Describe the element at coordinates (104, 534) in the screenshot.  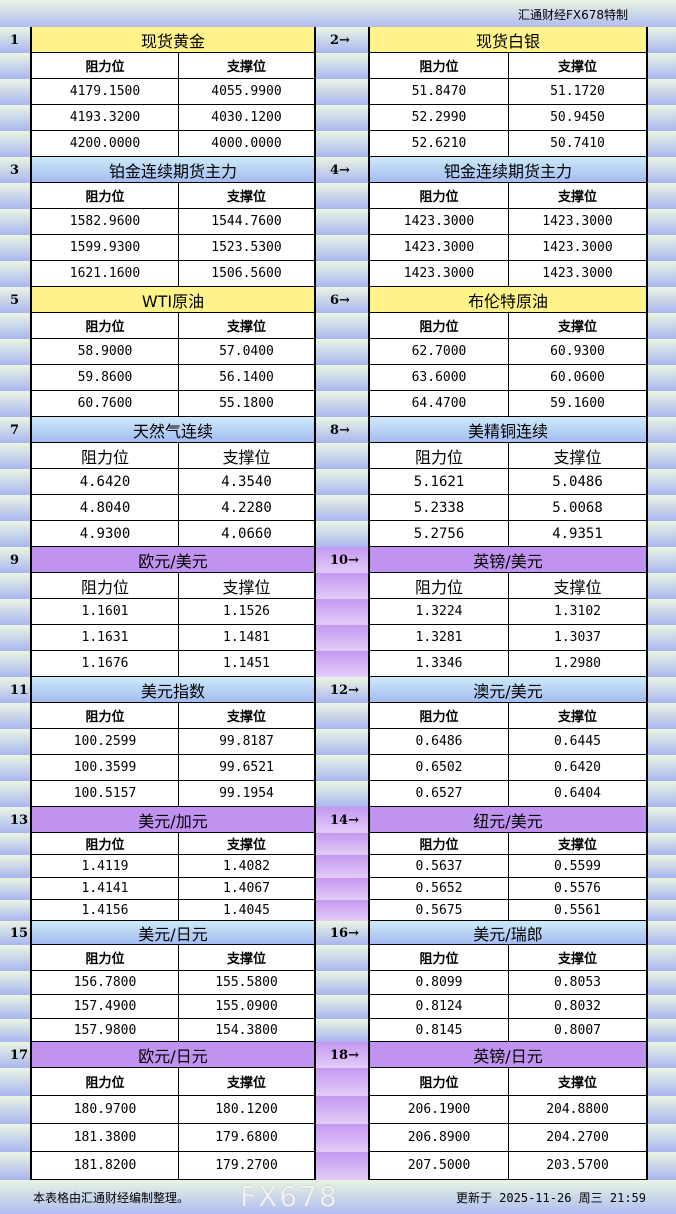
I see `resistance-value: 4.9300` at that location.